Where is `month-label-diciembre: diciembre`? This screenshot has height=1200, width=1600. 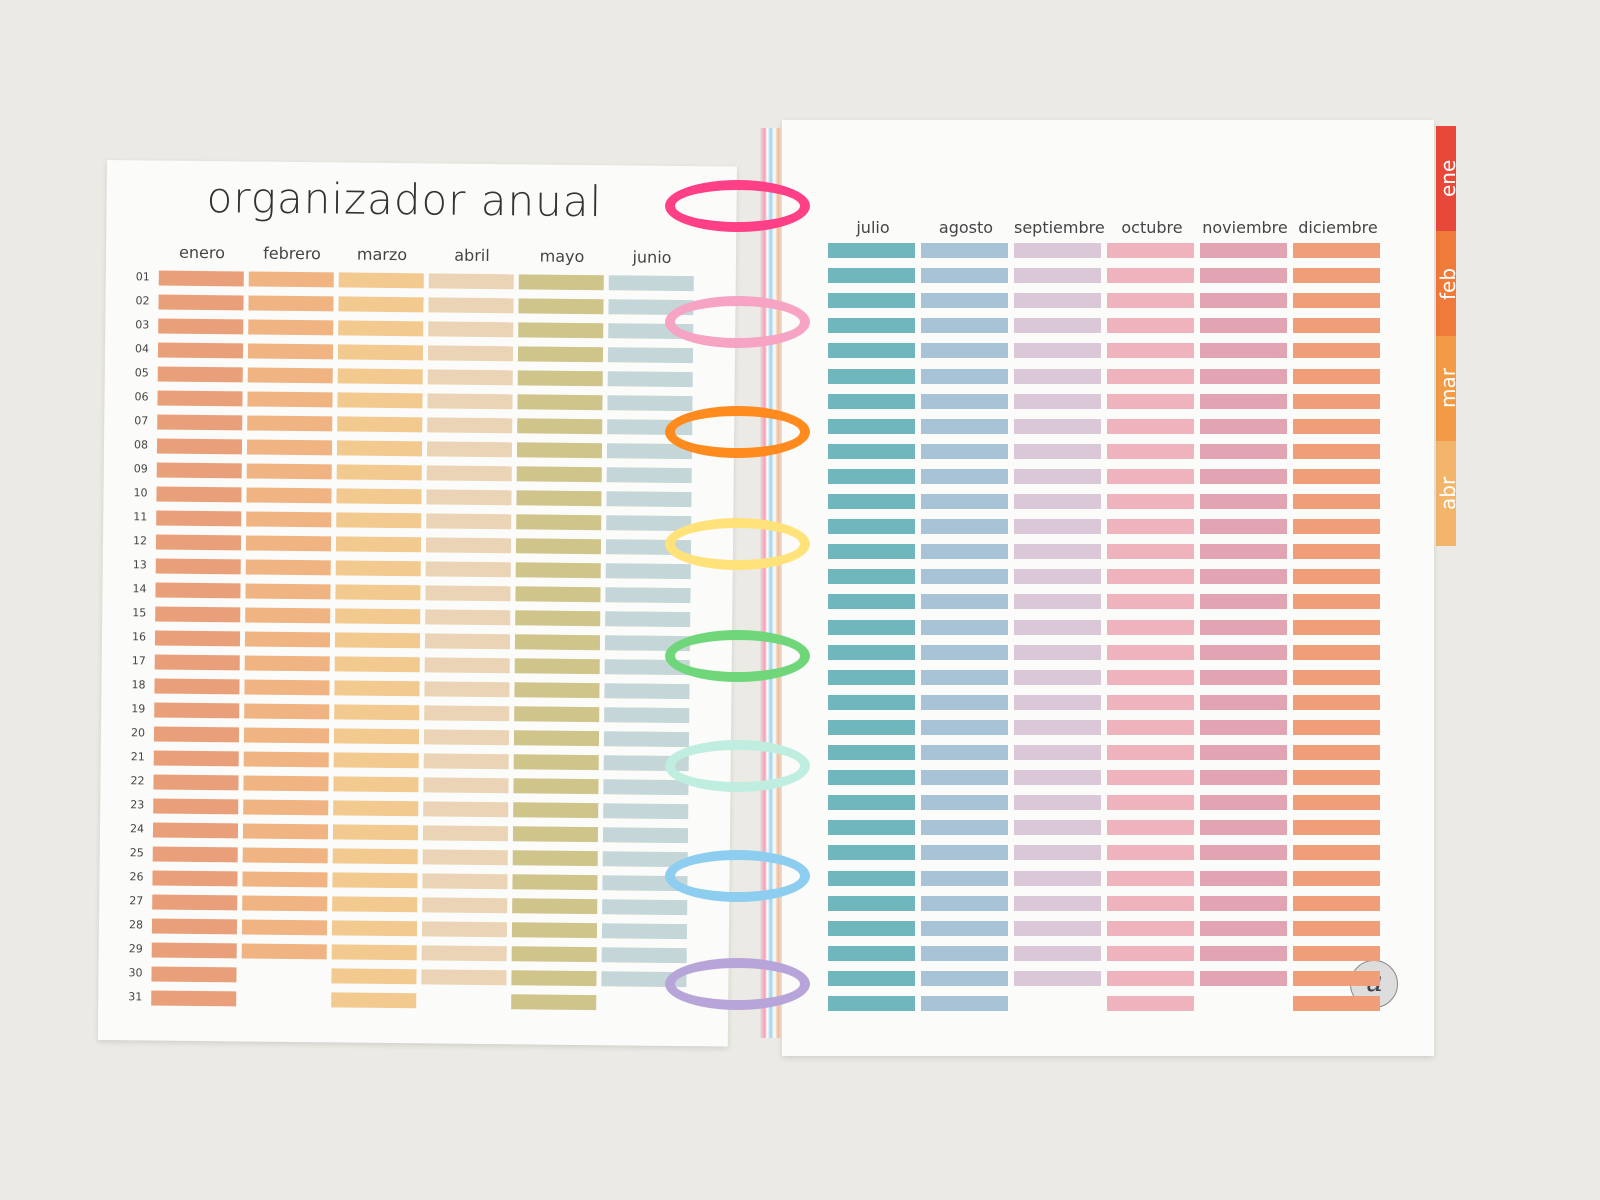 month-label-diciembre: diciembre is located at coordinates (1338, 227).